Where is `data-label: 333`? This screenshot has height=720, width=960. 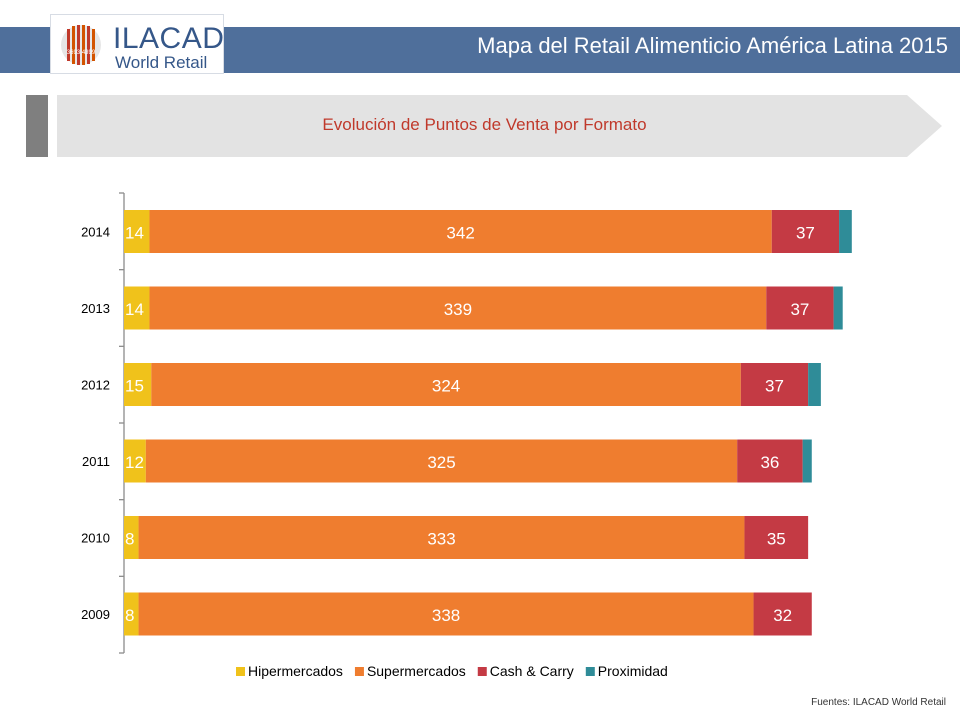
data-label: 333 is located at coordinates (441, 539).